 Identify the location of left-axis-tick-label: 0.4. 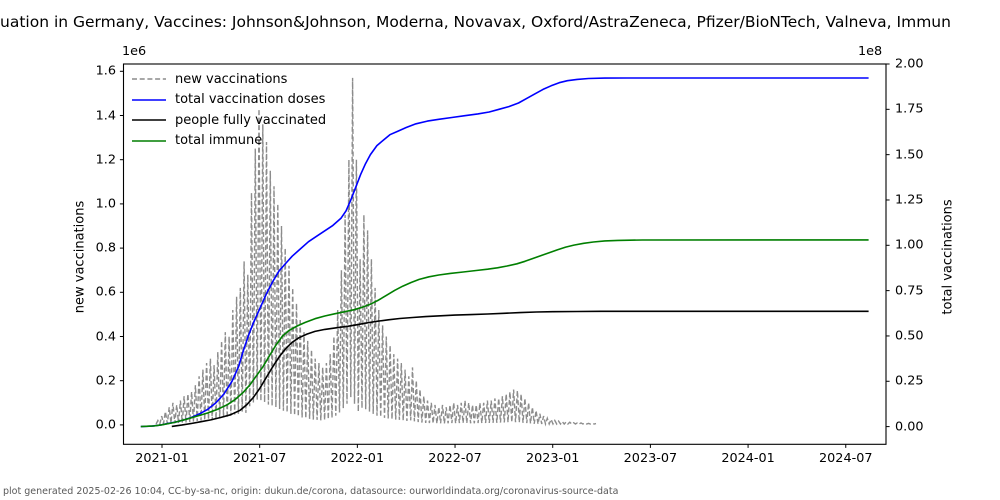
(105, 336).